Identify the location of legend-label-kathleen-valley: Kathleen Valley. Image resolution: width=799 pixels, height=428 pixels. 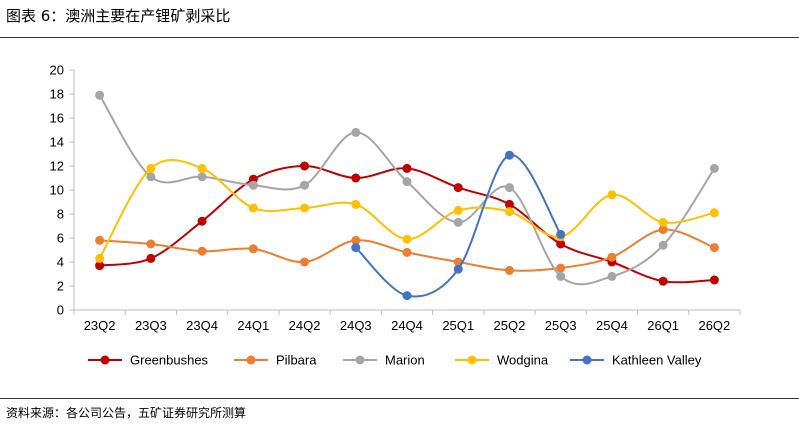
(657, 360).